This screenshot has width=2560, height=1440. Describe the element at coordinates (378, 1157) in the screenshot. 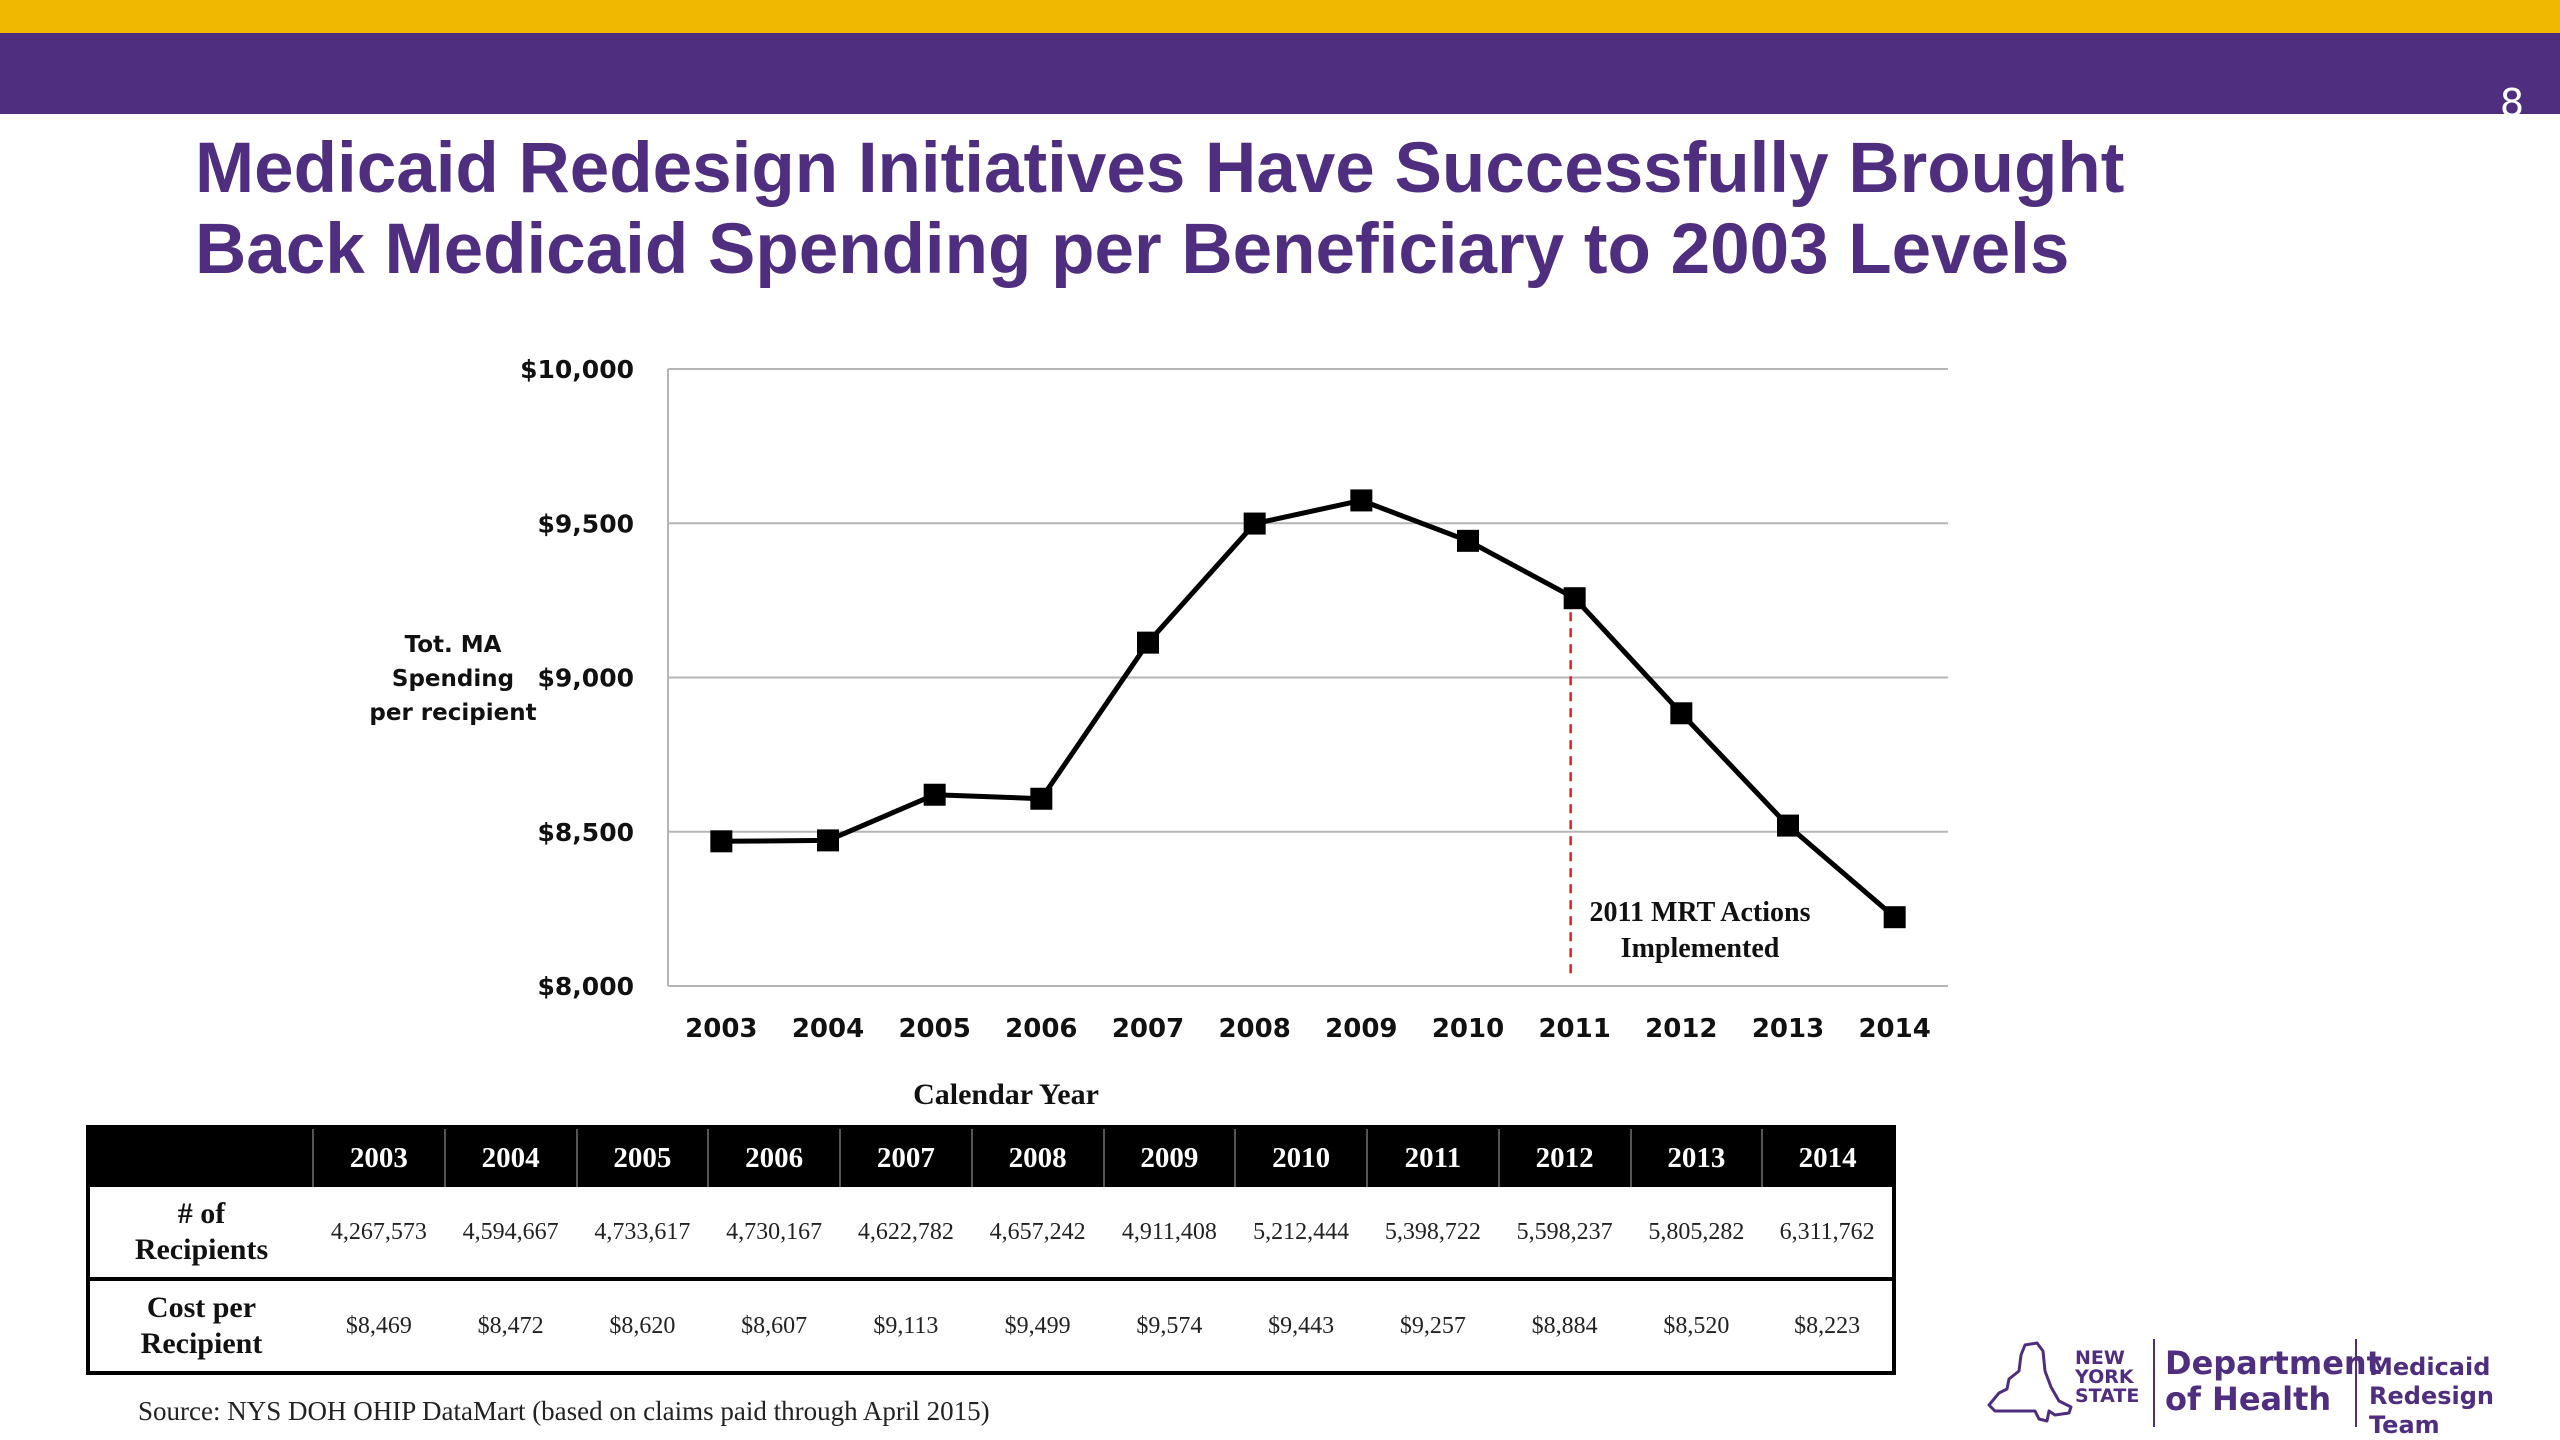

I see `table-year-header: 2003` at that location.